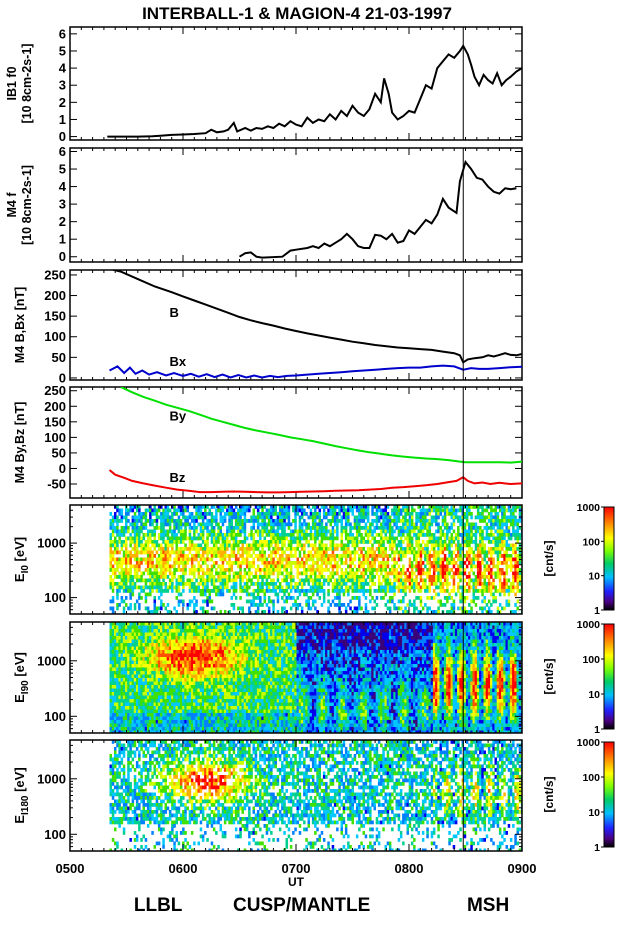 Image resolution: width=625 pixels, height=930 pixels. I want to click on ylabel: M4 By,Bz [nT], so click(20, 443).